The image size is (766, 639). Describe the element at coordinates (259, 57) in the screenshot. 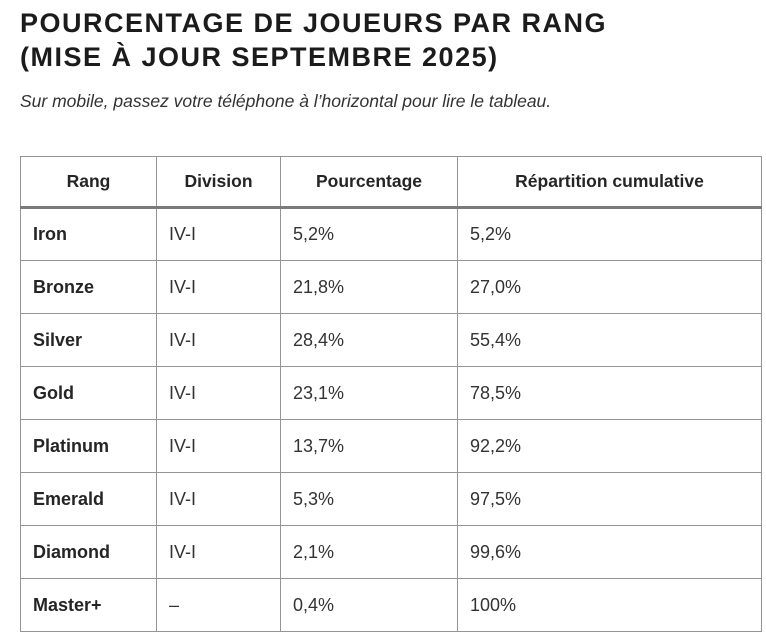

I see `page-title-line-2: (MISE À JOUR SEPTEMBRE 2025)` at that location.